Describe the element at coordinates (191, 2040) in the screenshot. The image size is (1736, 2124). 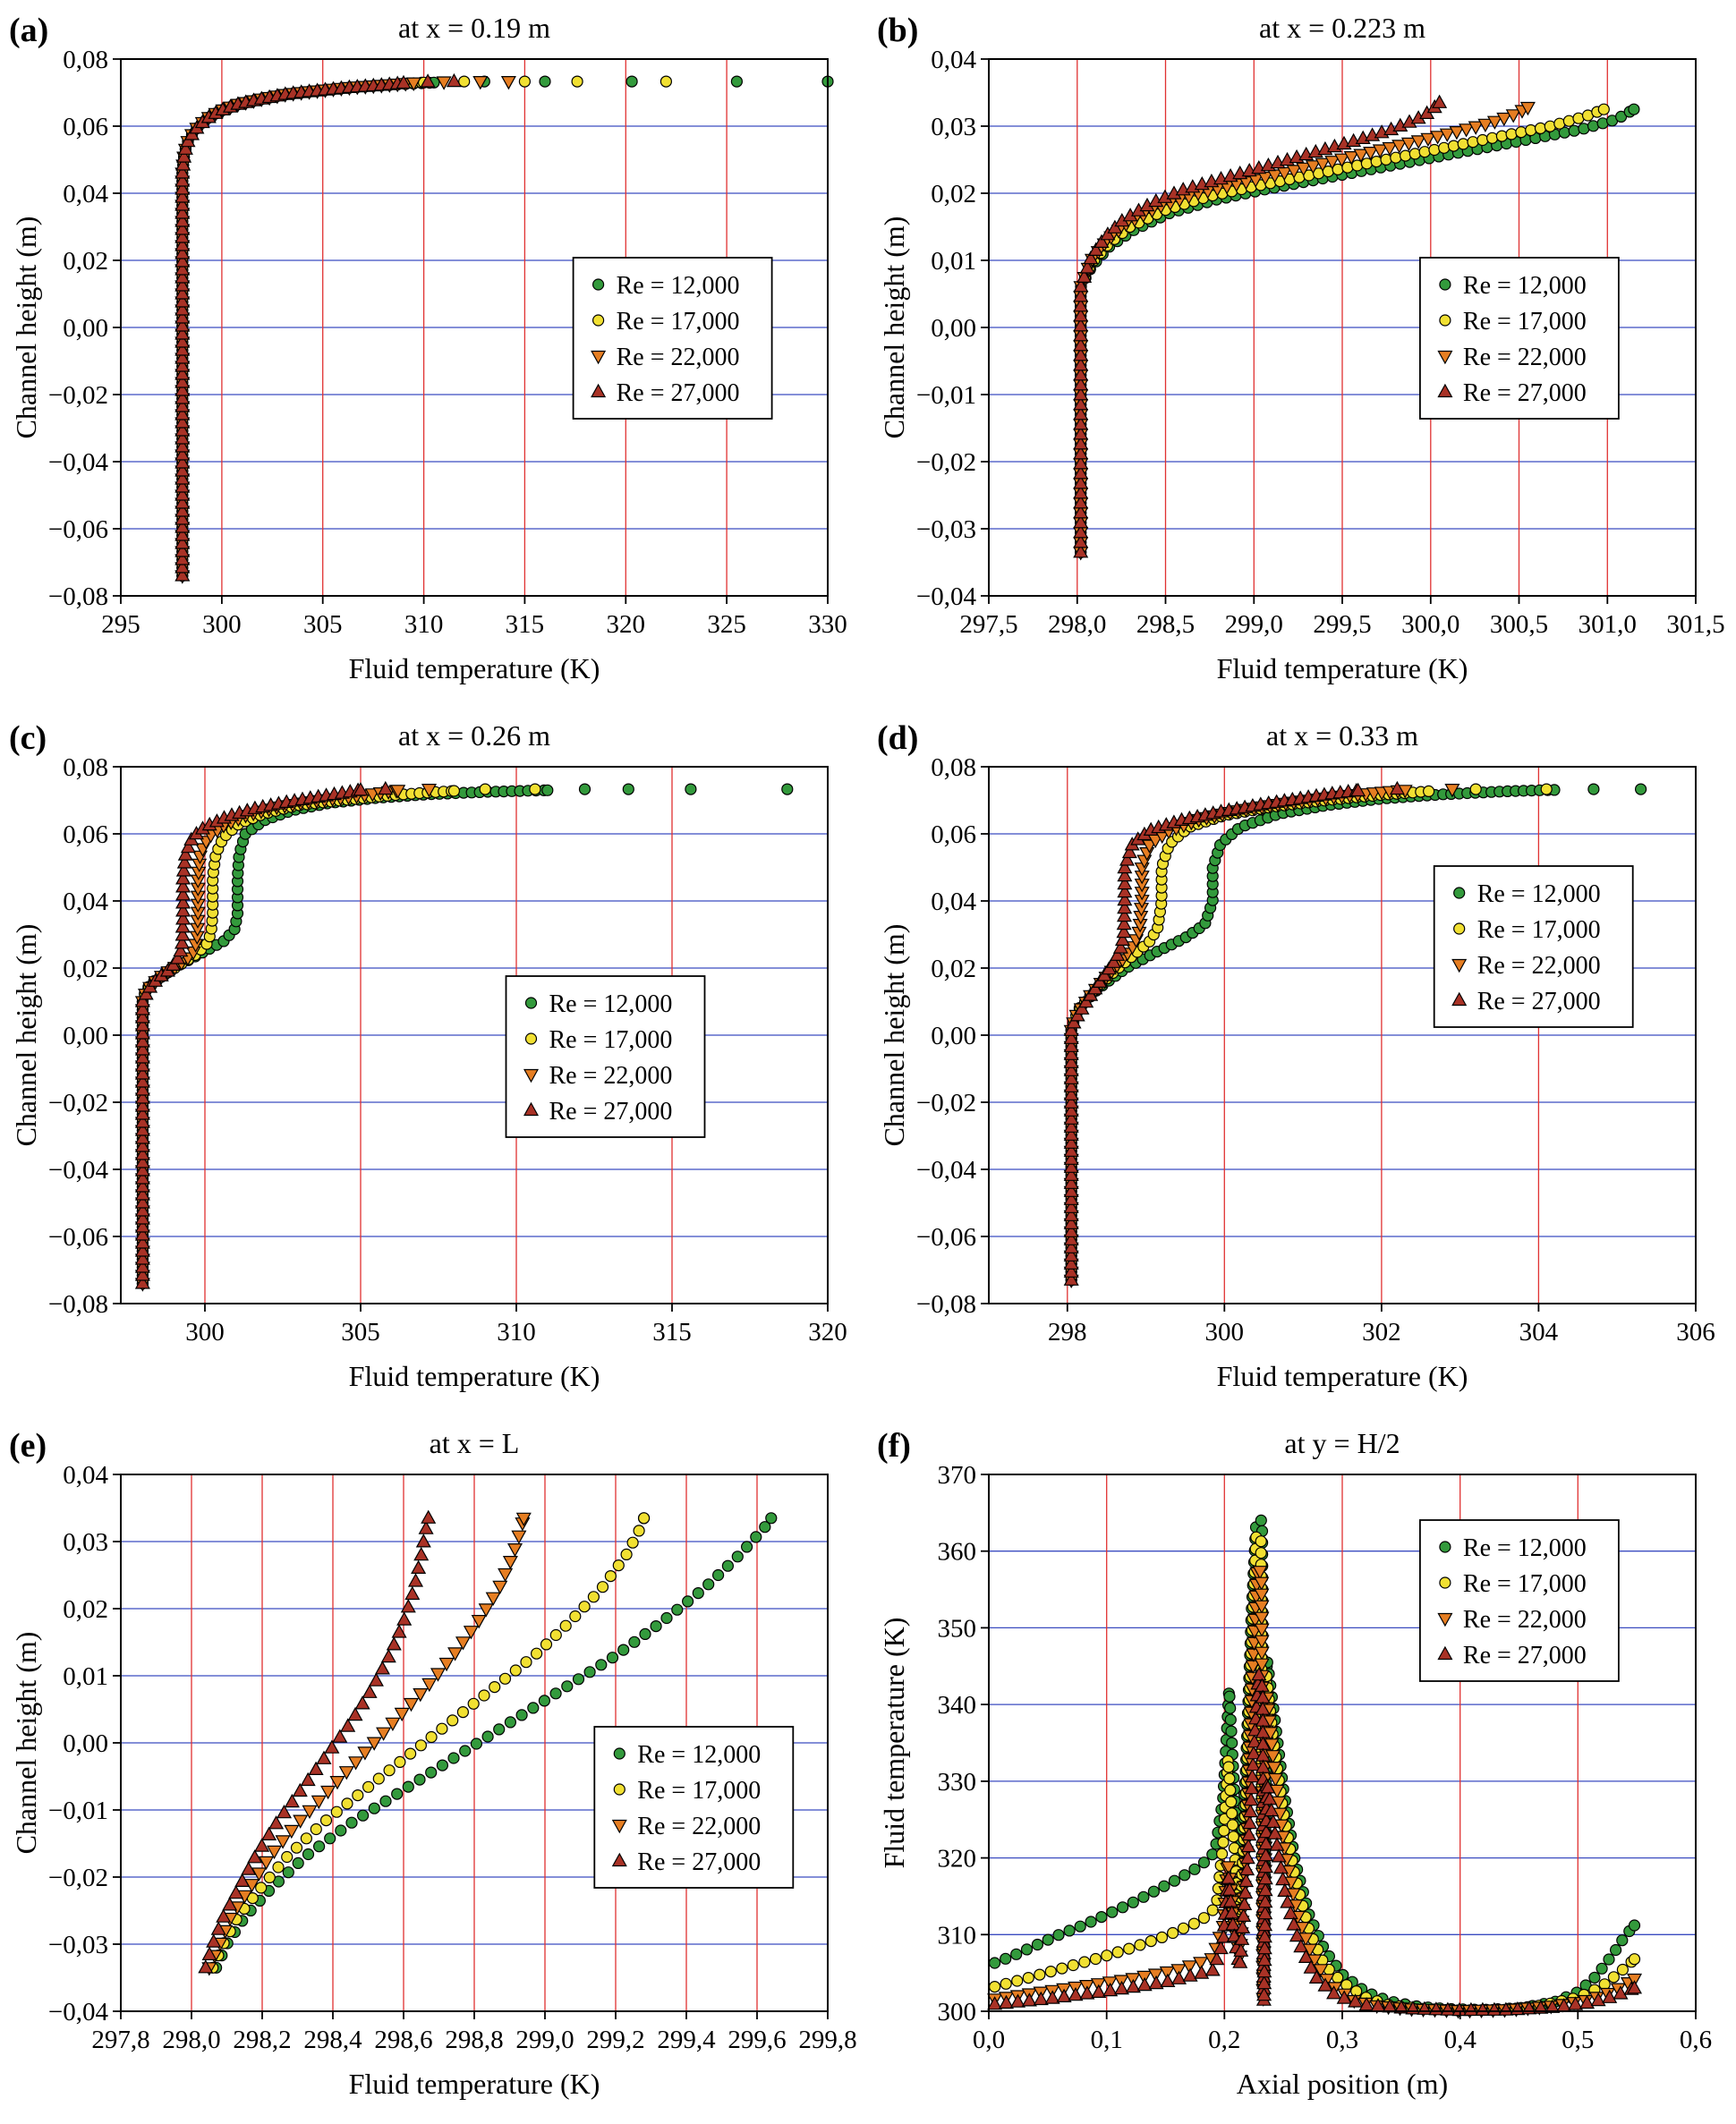
I see `svg-text: 298,0` at that location.